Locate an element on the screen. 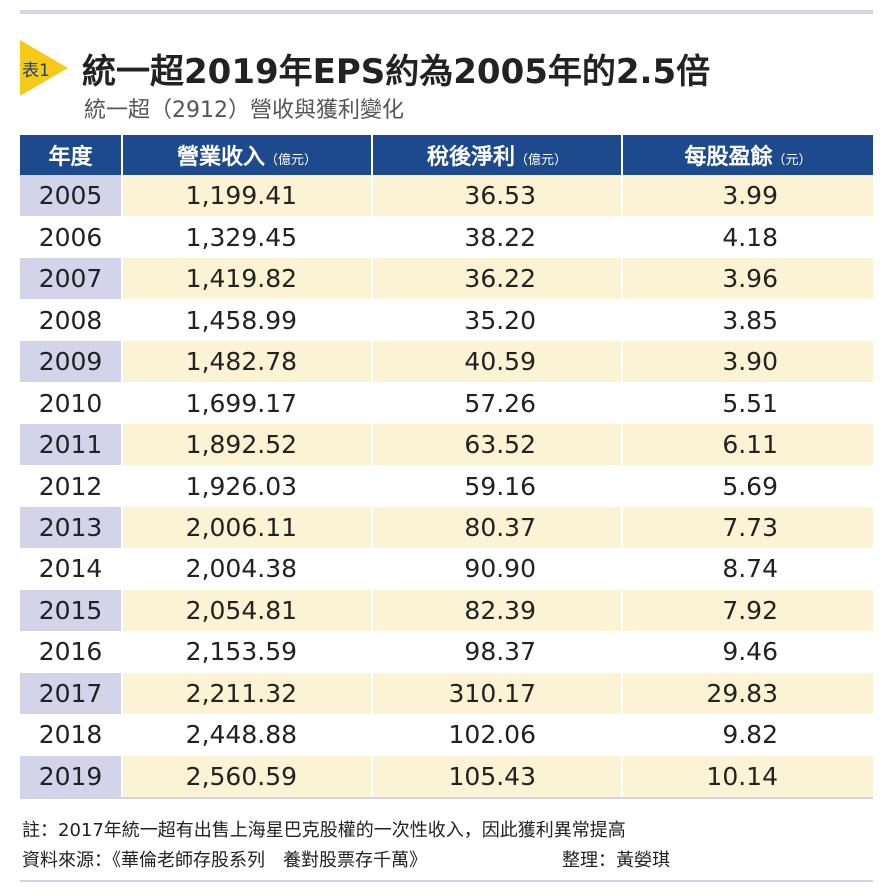 This screenshot has width=894, height=896. value-cell: 3.85 is located at coordinates (747, 320).